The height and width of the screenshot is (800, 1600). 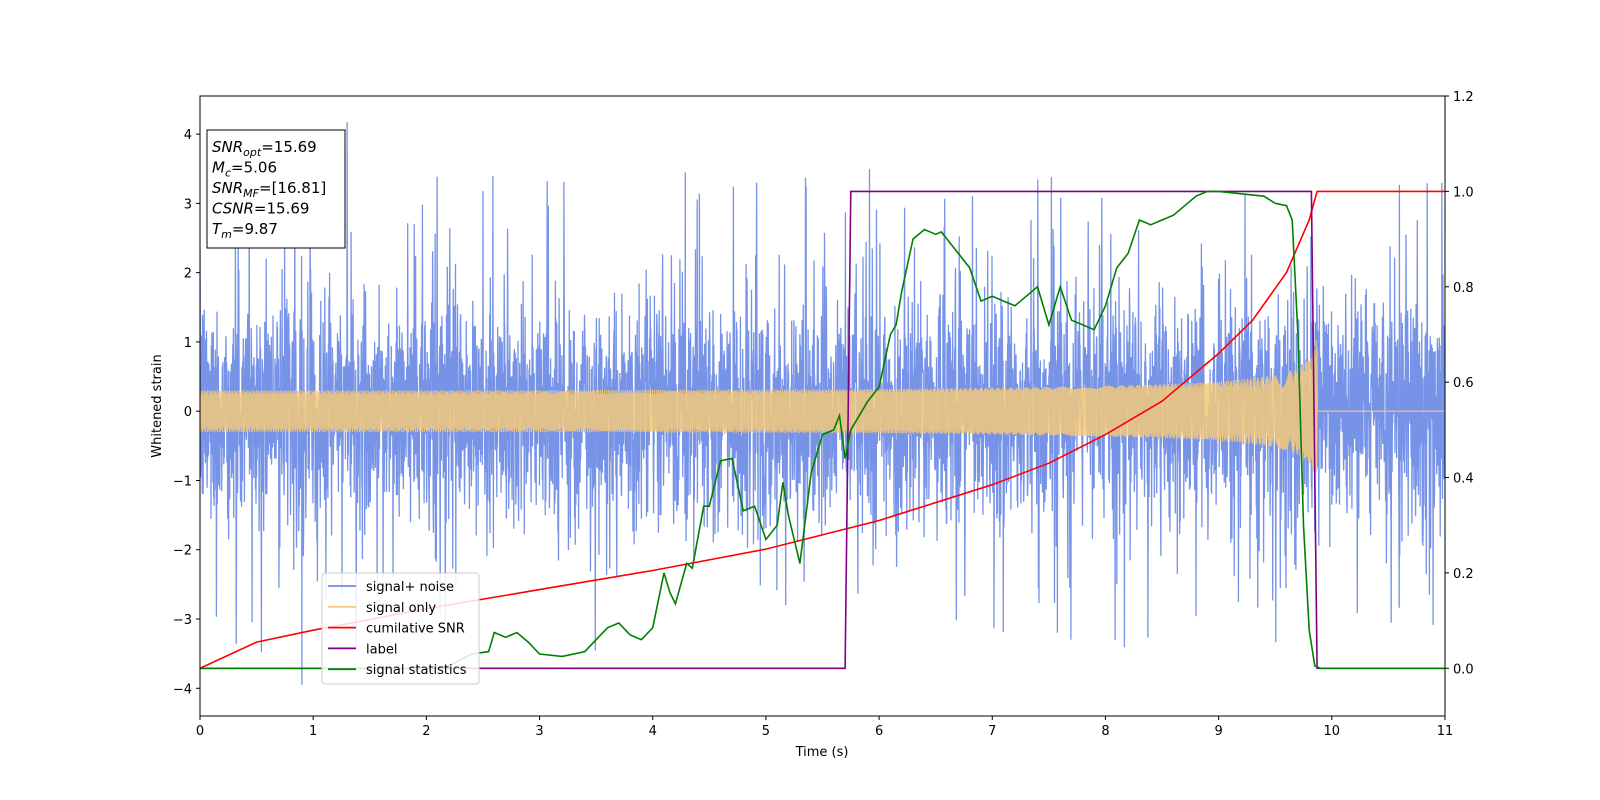 I want to click on y-tick-label: 1, so click(x=188, y=343).